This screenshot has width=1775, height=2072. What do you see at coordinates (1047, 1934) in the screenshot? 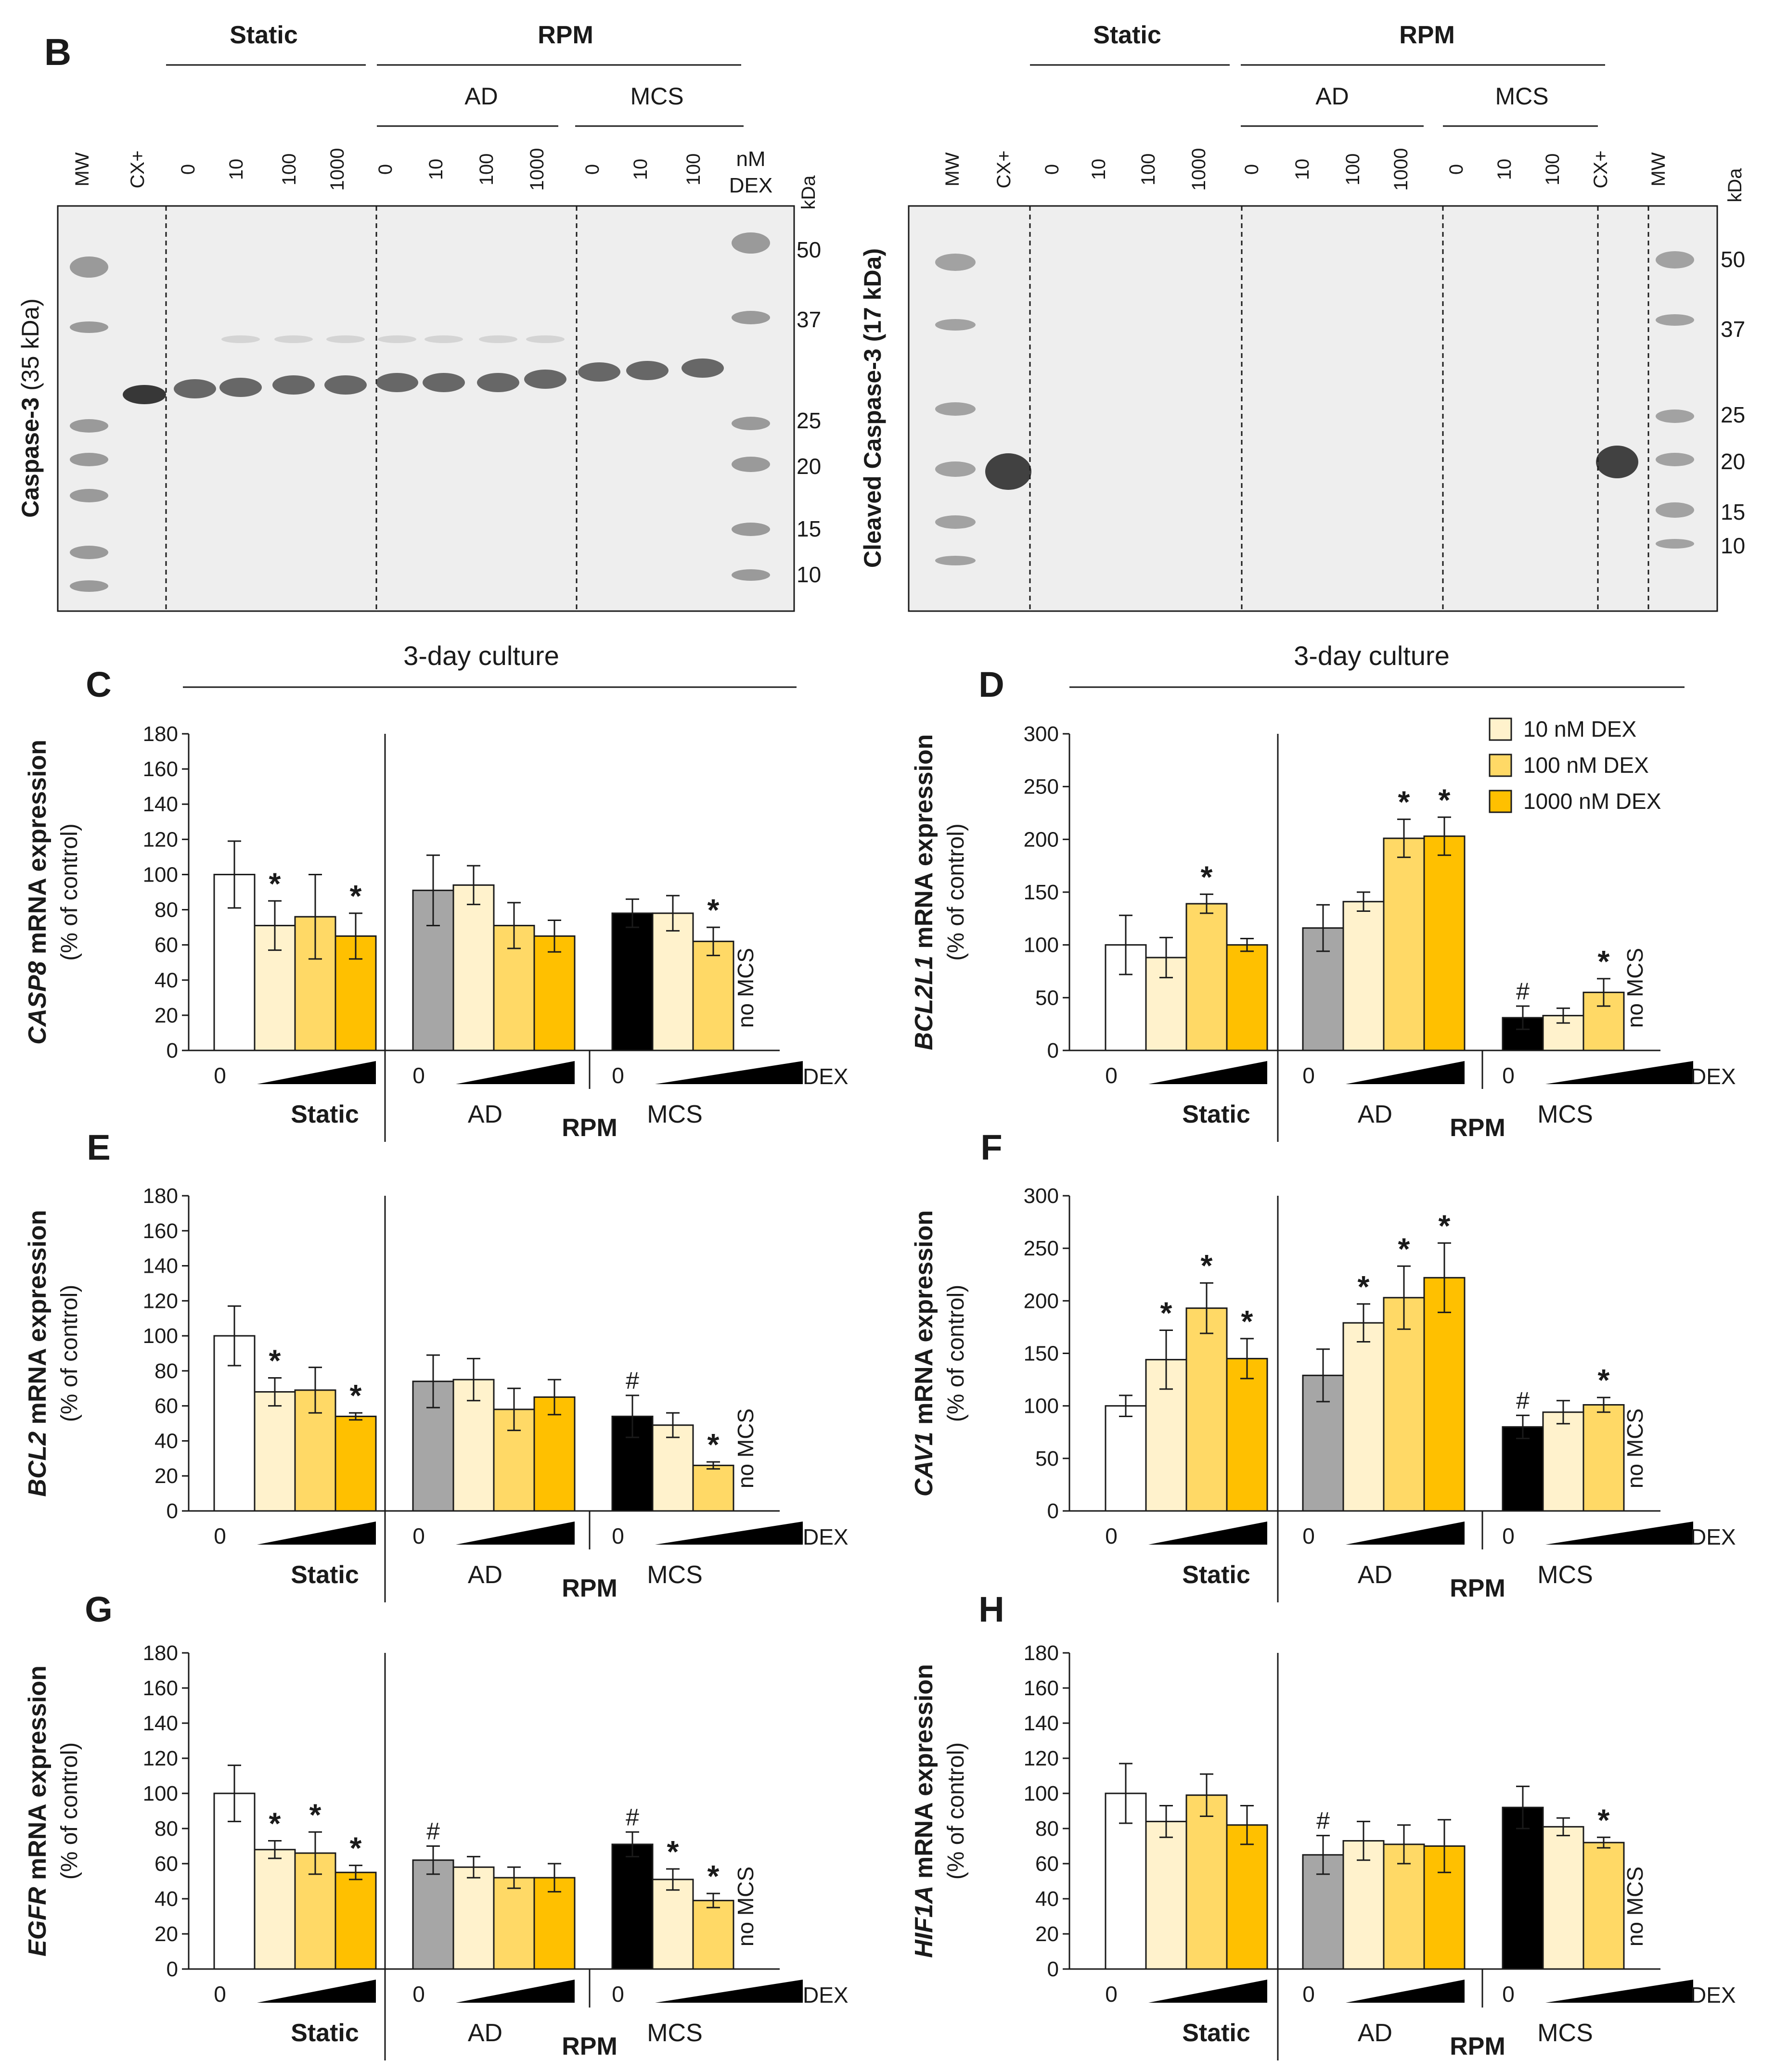
I see `y-tick-label: 20` at bounding box center [1047, 1934].